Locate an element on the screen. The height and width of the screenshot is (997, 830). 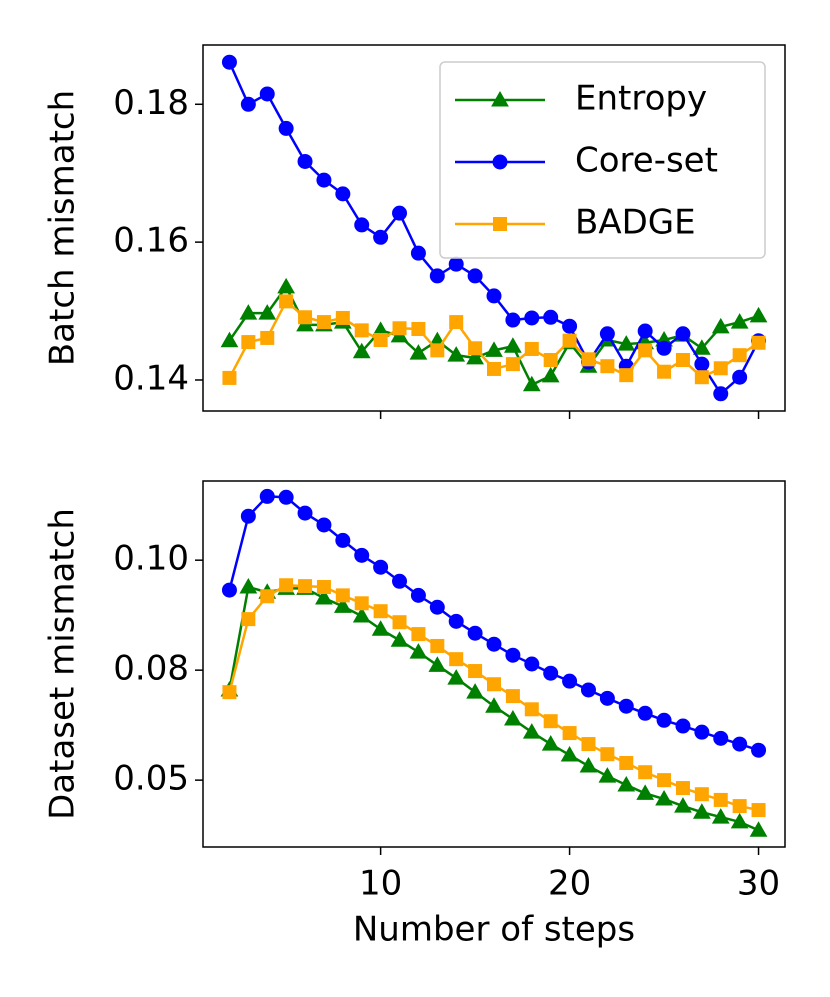
y-tick-label: 0.18 is located at coordinates (151, 103).